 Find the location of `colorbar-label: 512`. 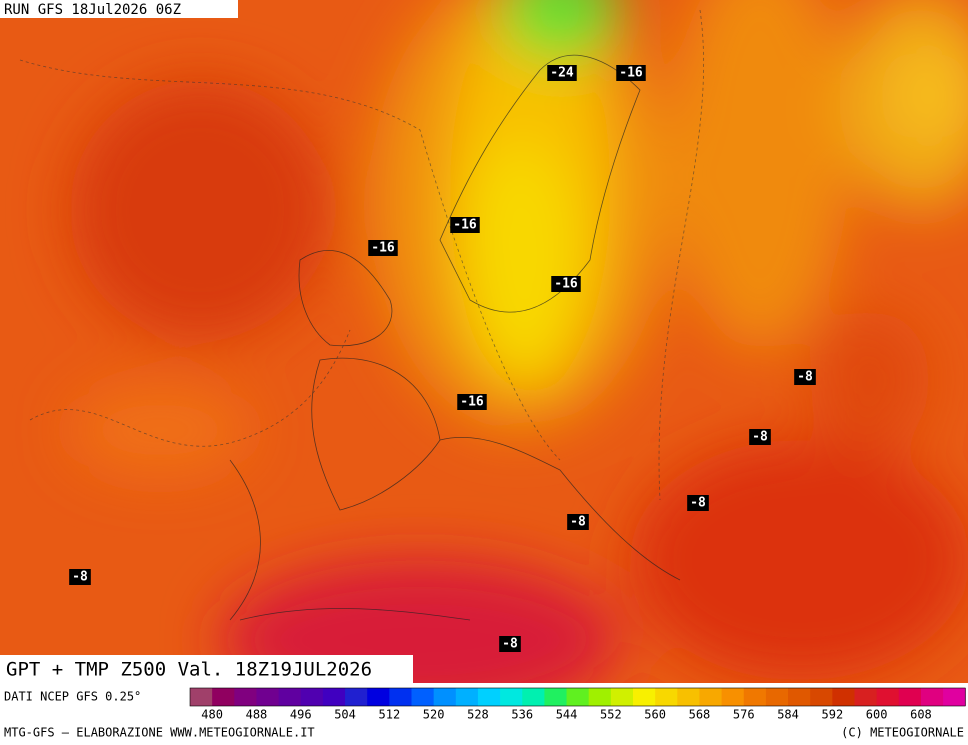

colorbar-label: 512 is located at coordinates (390, 715).